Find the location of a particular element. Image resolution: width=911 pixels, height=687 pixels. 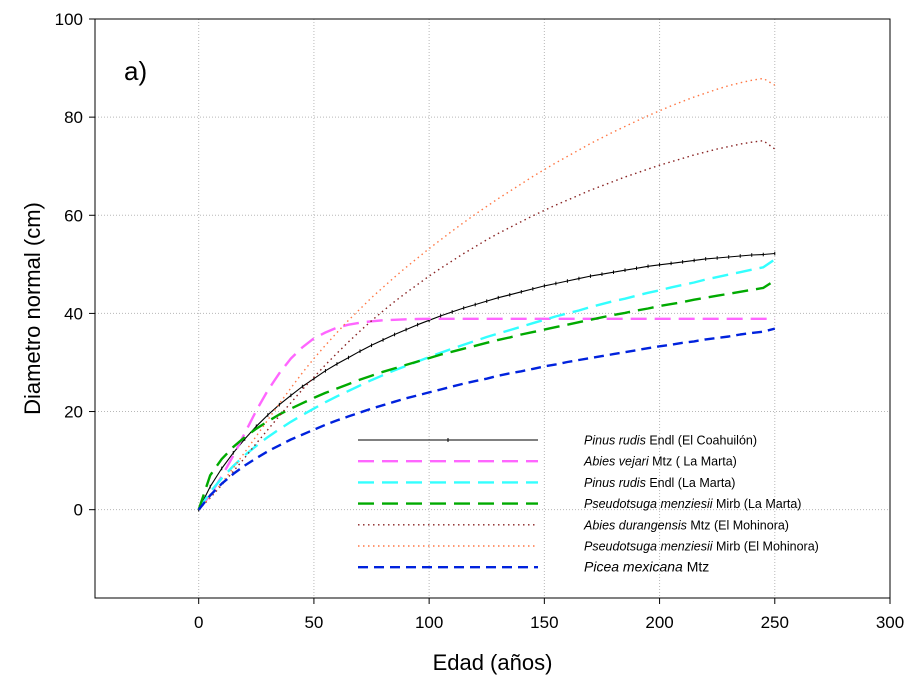

x-tick-label: 300 is located at coordinates (890, 622).